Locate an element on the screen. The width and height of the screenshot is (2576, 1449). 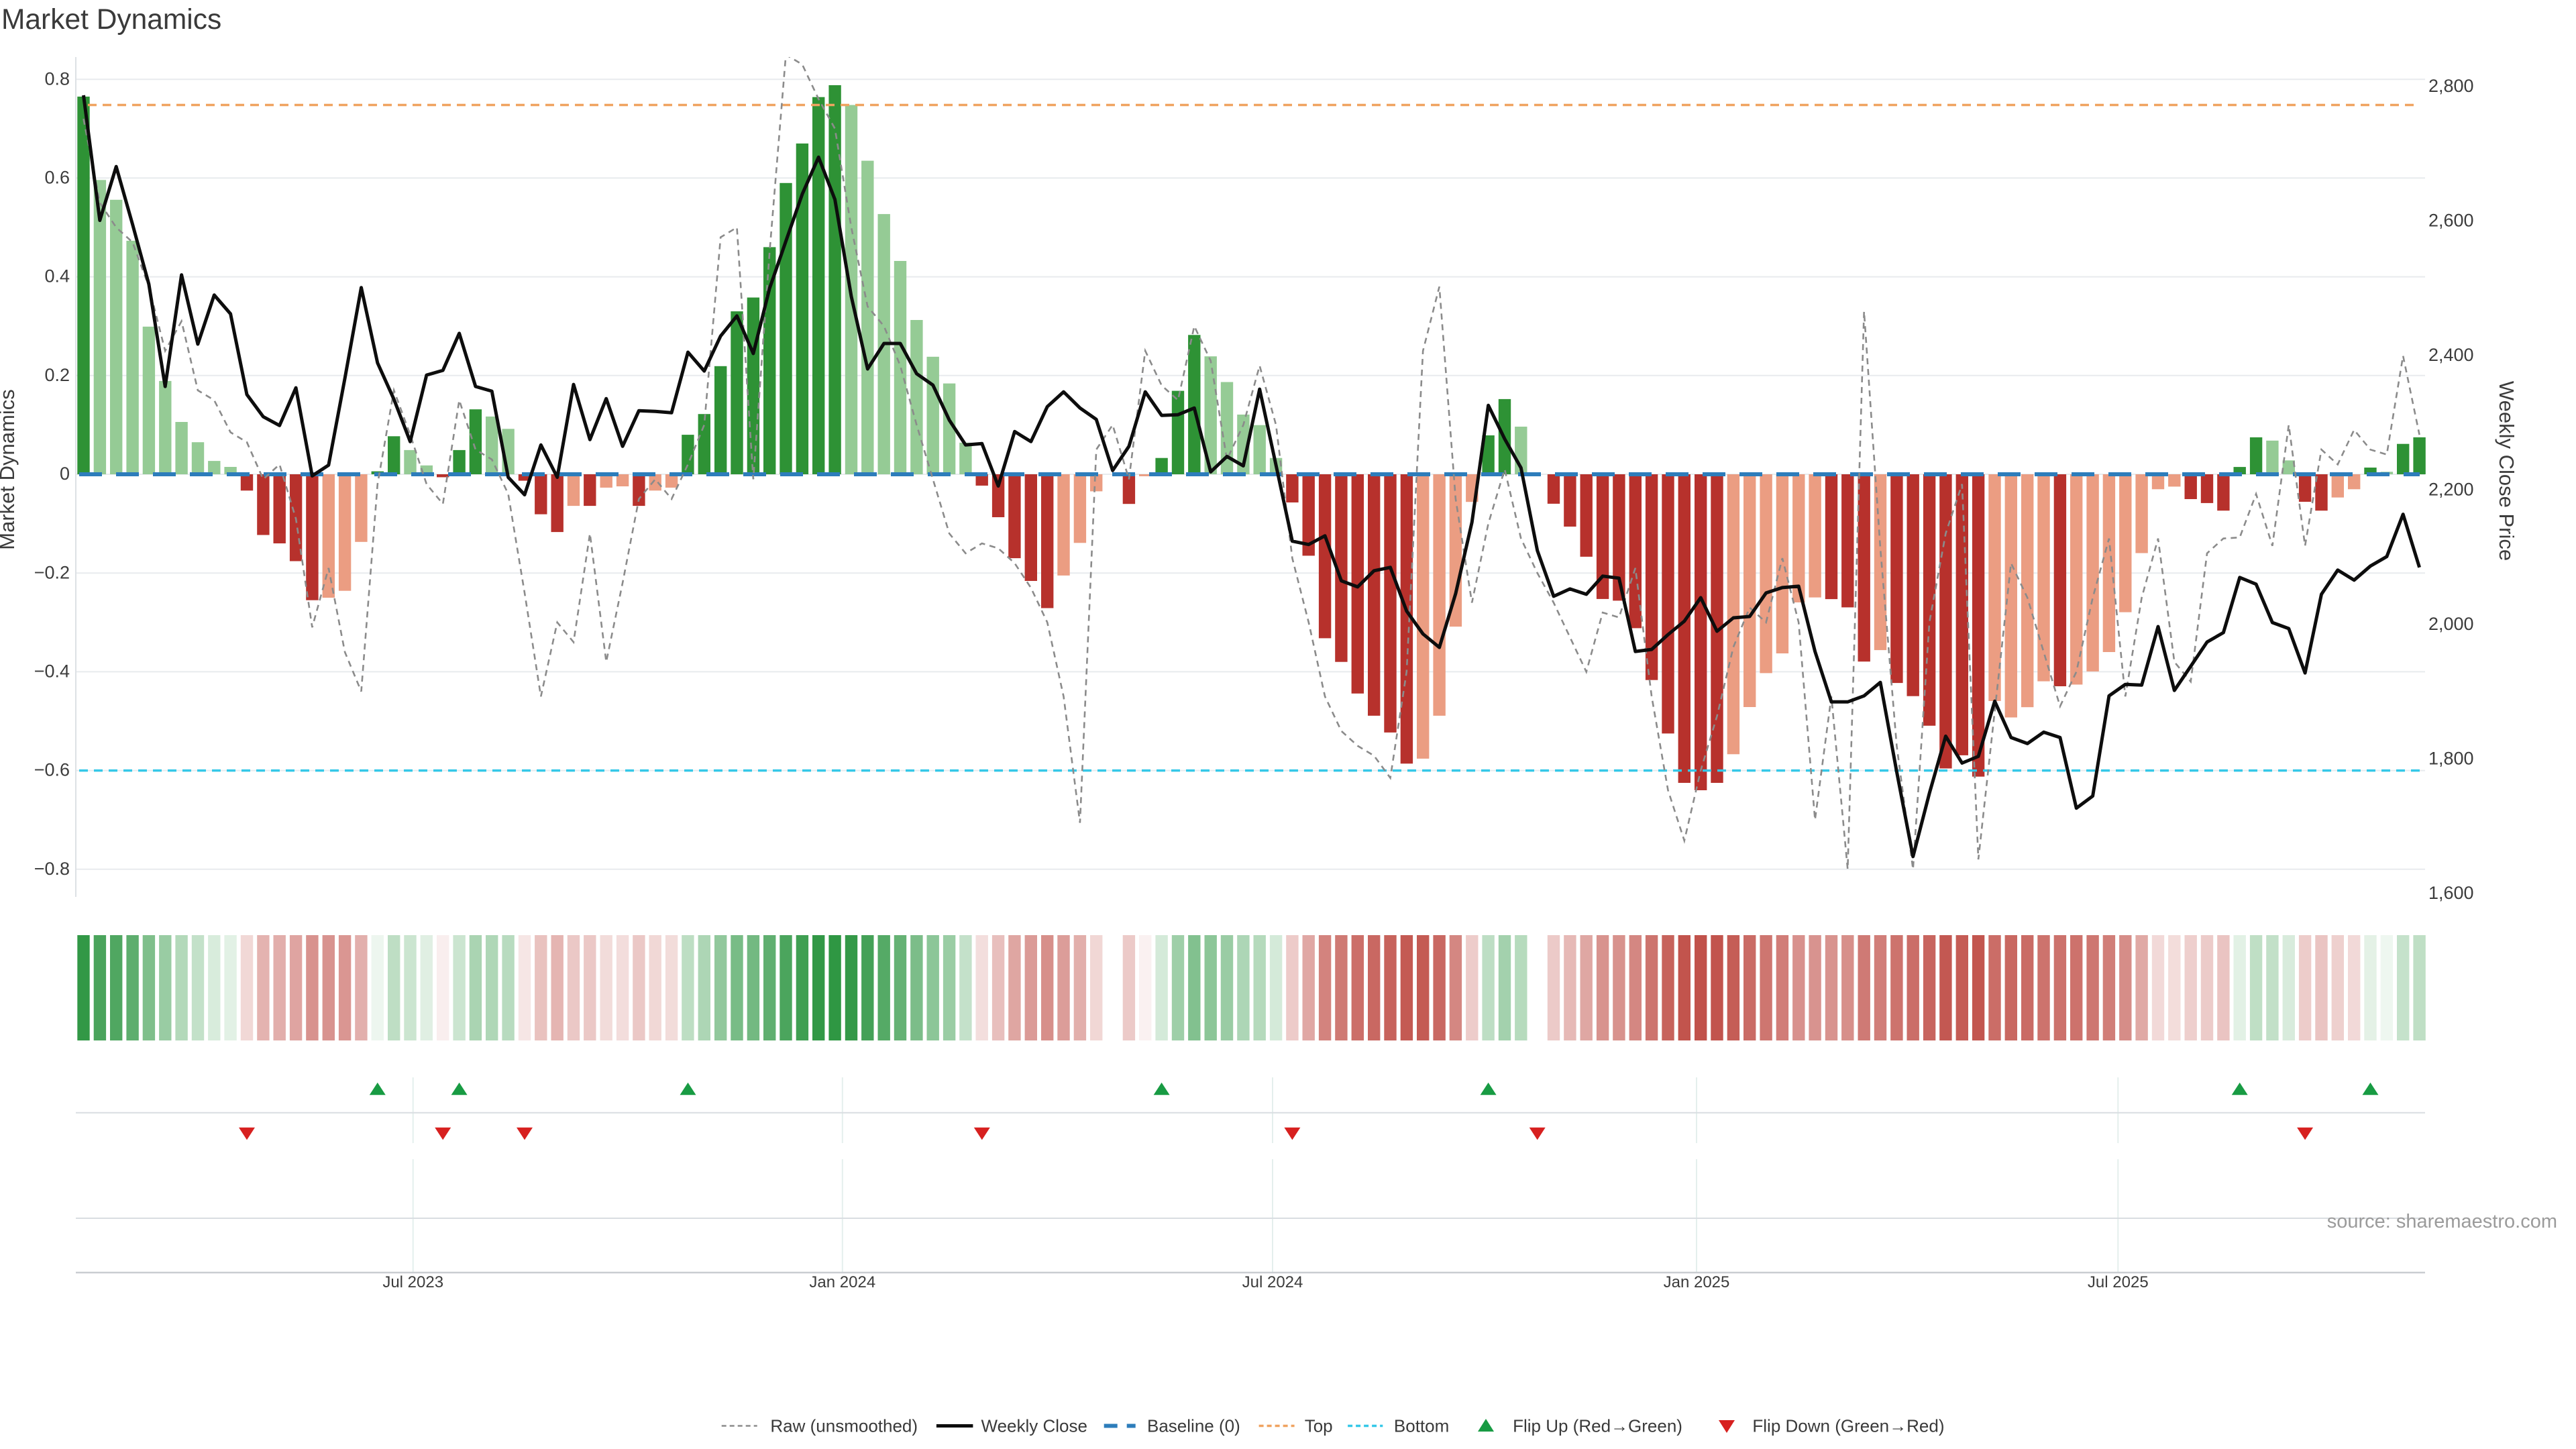
svg-text: −0.2 is located at coordinates (52, 572).